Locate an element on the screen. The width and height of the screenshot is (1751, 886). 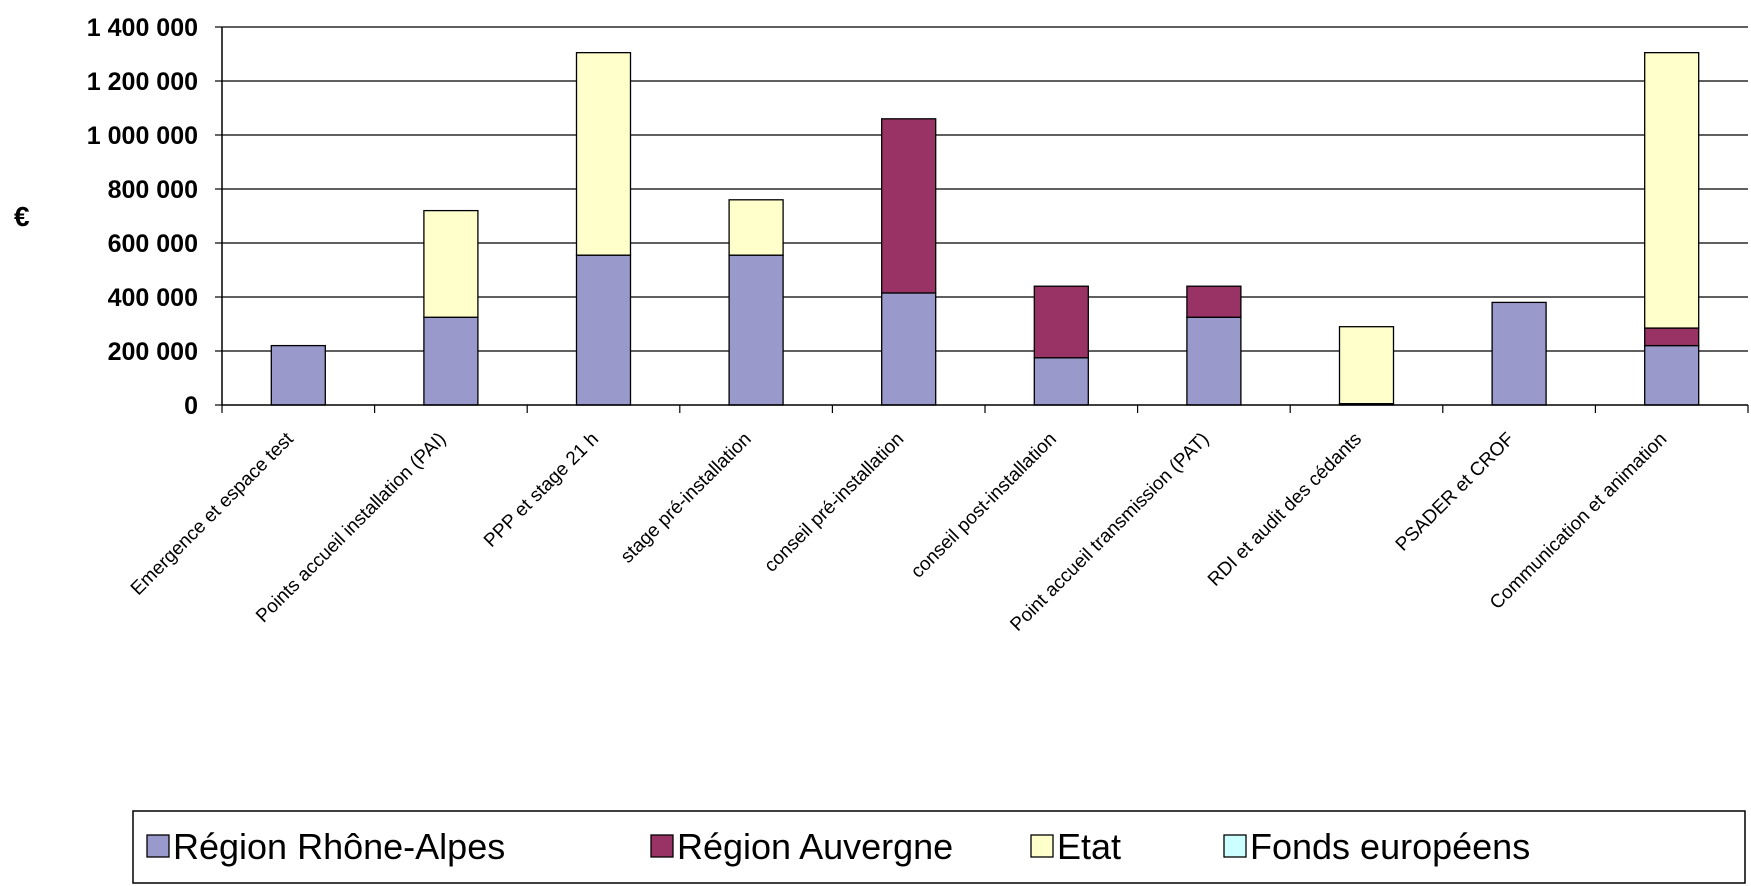
x-category-label: conseil post-installation is located at coordinates (984, 506).